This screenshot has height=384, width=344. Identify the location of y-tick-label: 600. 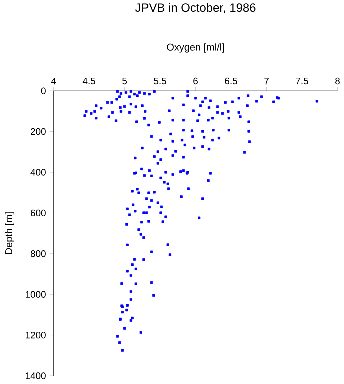
(38, 213).